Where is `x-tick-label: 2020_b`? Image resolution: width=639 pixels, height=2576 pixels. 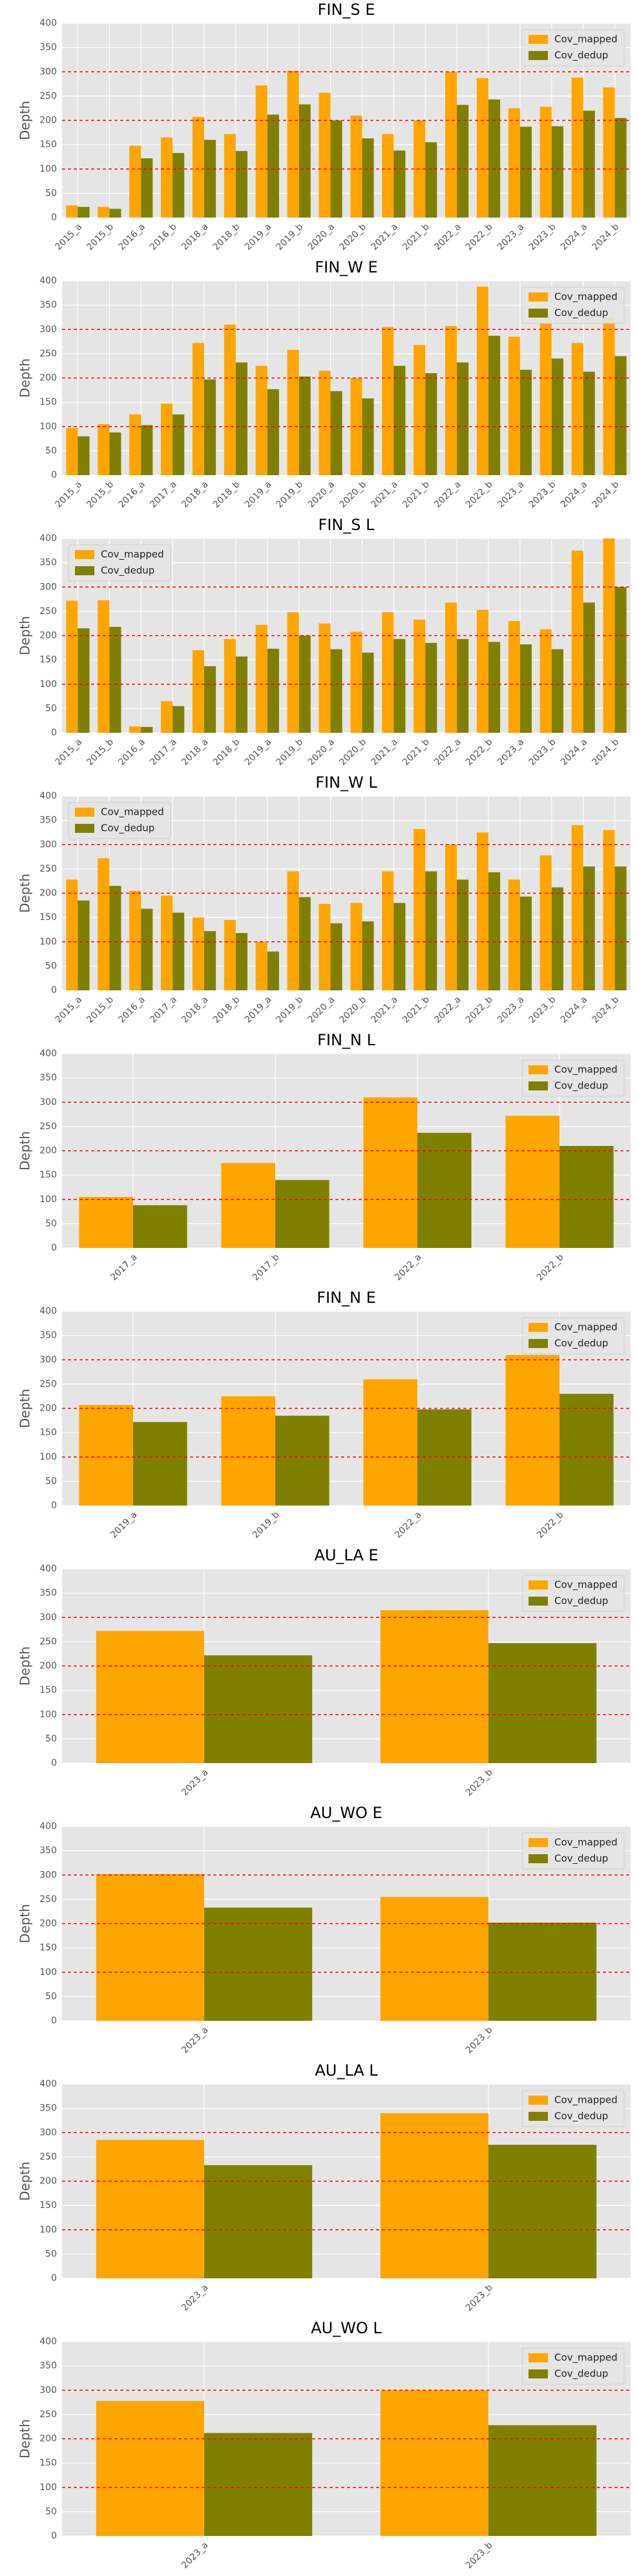
x-tick-label: 2020_b is located at coordinates (352, 237).